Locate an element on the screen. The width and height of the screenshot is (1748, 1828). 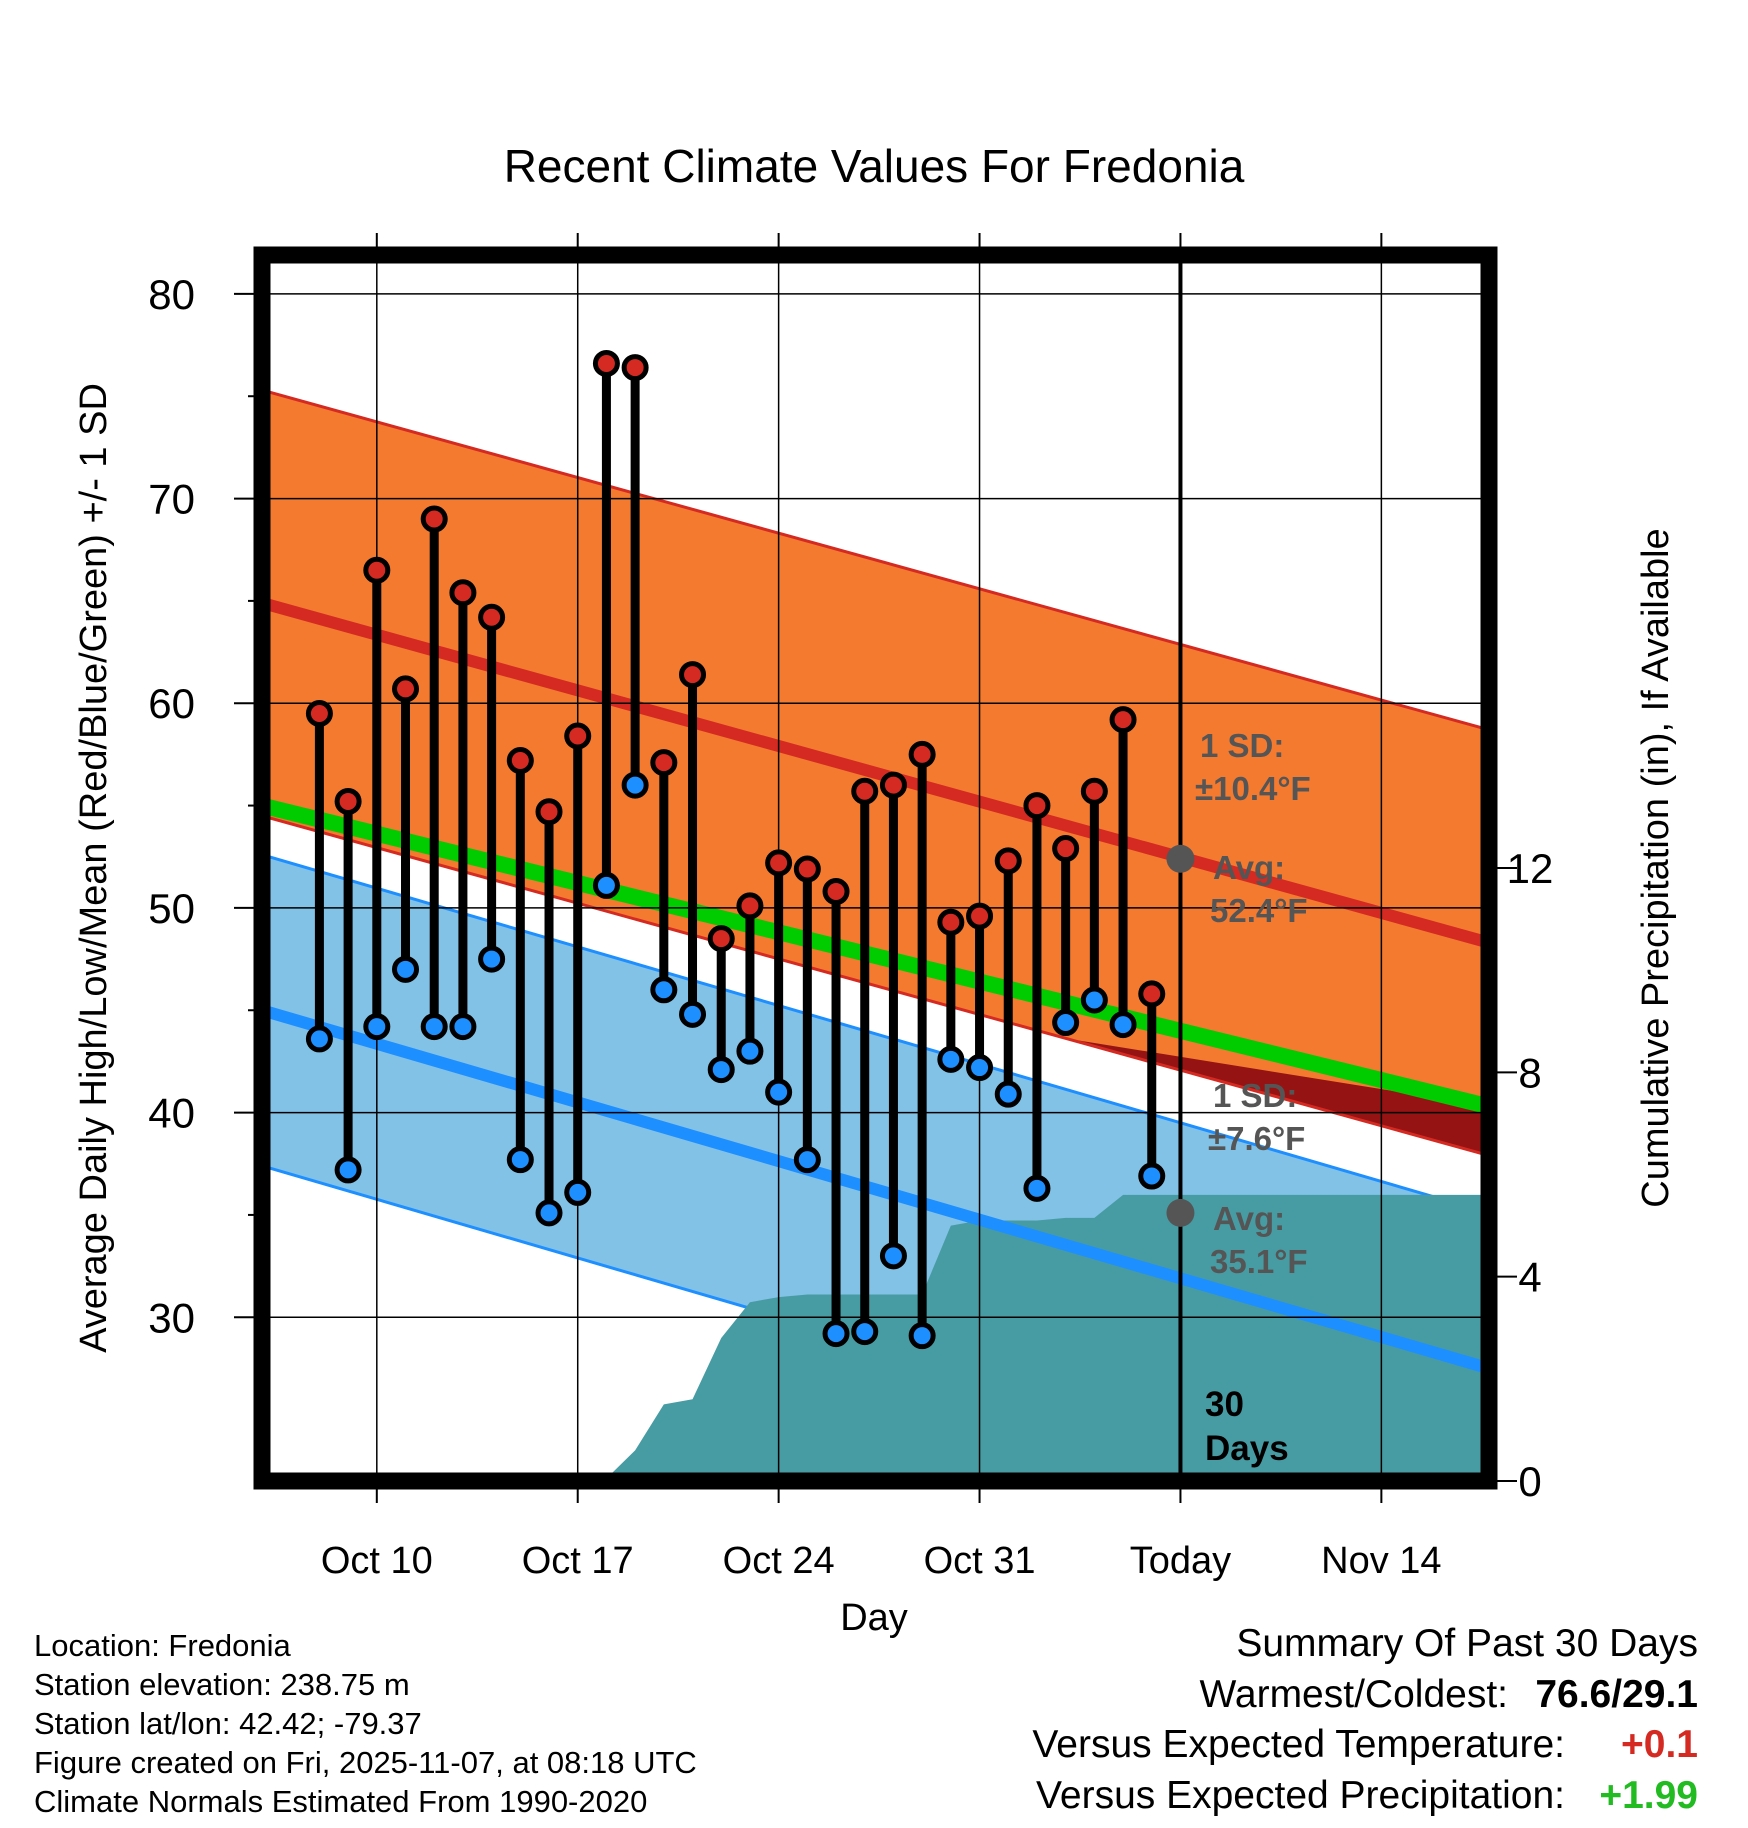
today-low-avg-marker is located at coordinates (1180, 1212).